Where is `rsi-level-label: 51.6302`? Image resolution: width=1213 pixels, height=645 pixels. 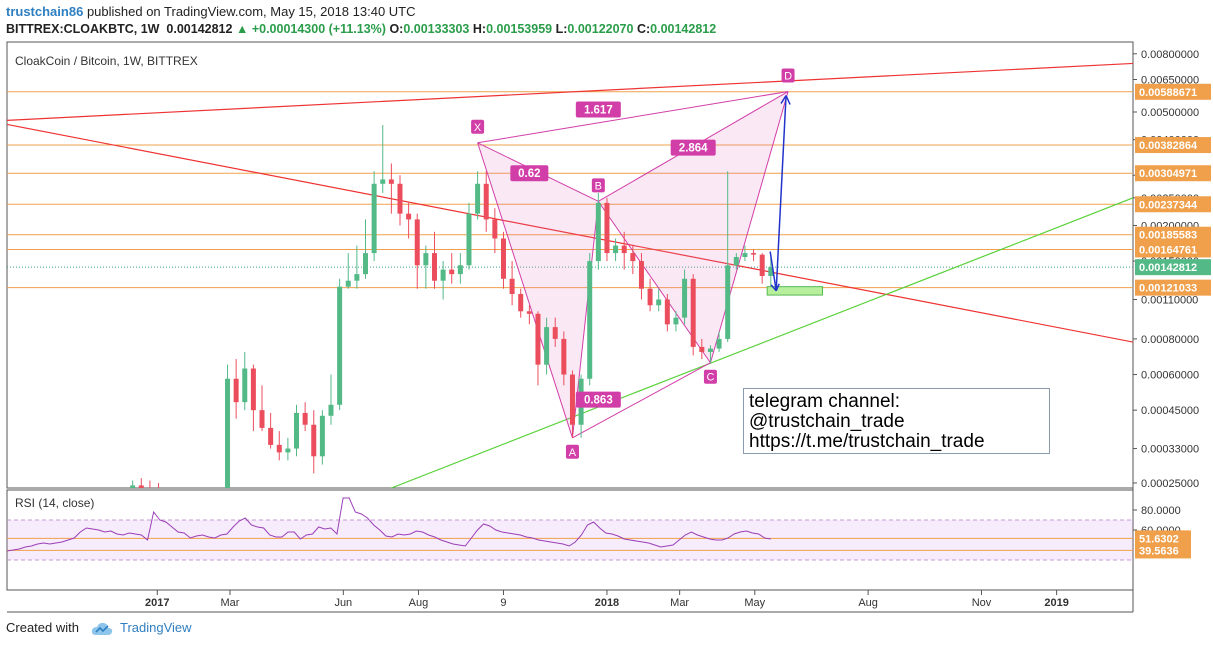 rsi-level-label: 51.6302 is located at coordinates (1159, 539).